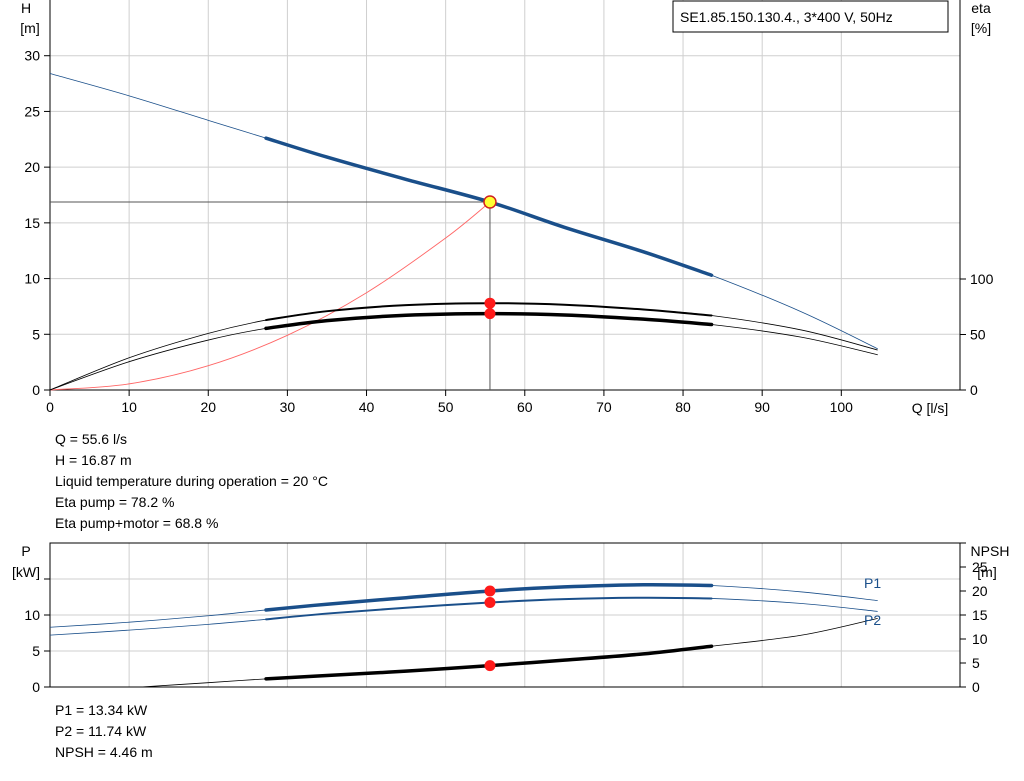 The height and width of the screenshot is (781, 1024). What do you see at coordinates (25, 551) in the screenshot?
I see `y-axis-label-p: P` at bounding box center [25, 551].